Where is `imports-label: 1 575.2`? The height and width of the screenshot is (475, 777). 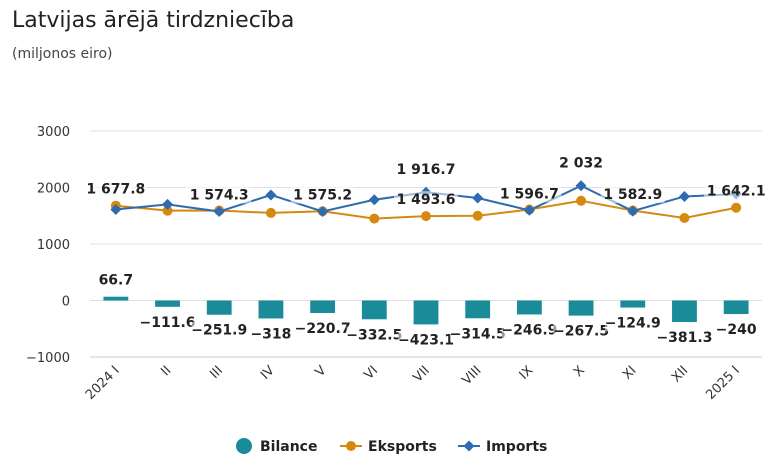 imports-label: 1 575.2 is located at coordinates (322, 196).